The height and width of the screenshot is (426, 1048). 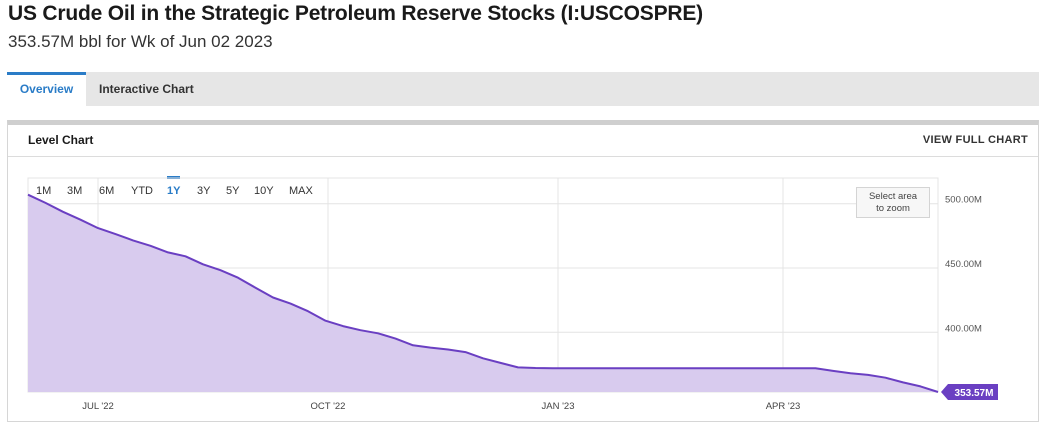 I want to click on y-tick-label: 450.00M, so click(x=963, y=264).